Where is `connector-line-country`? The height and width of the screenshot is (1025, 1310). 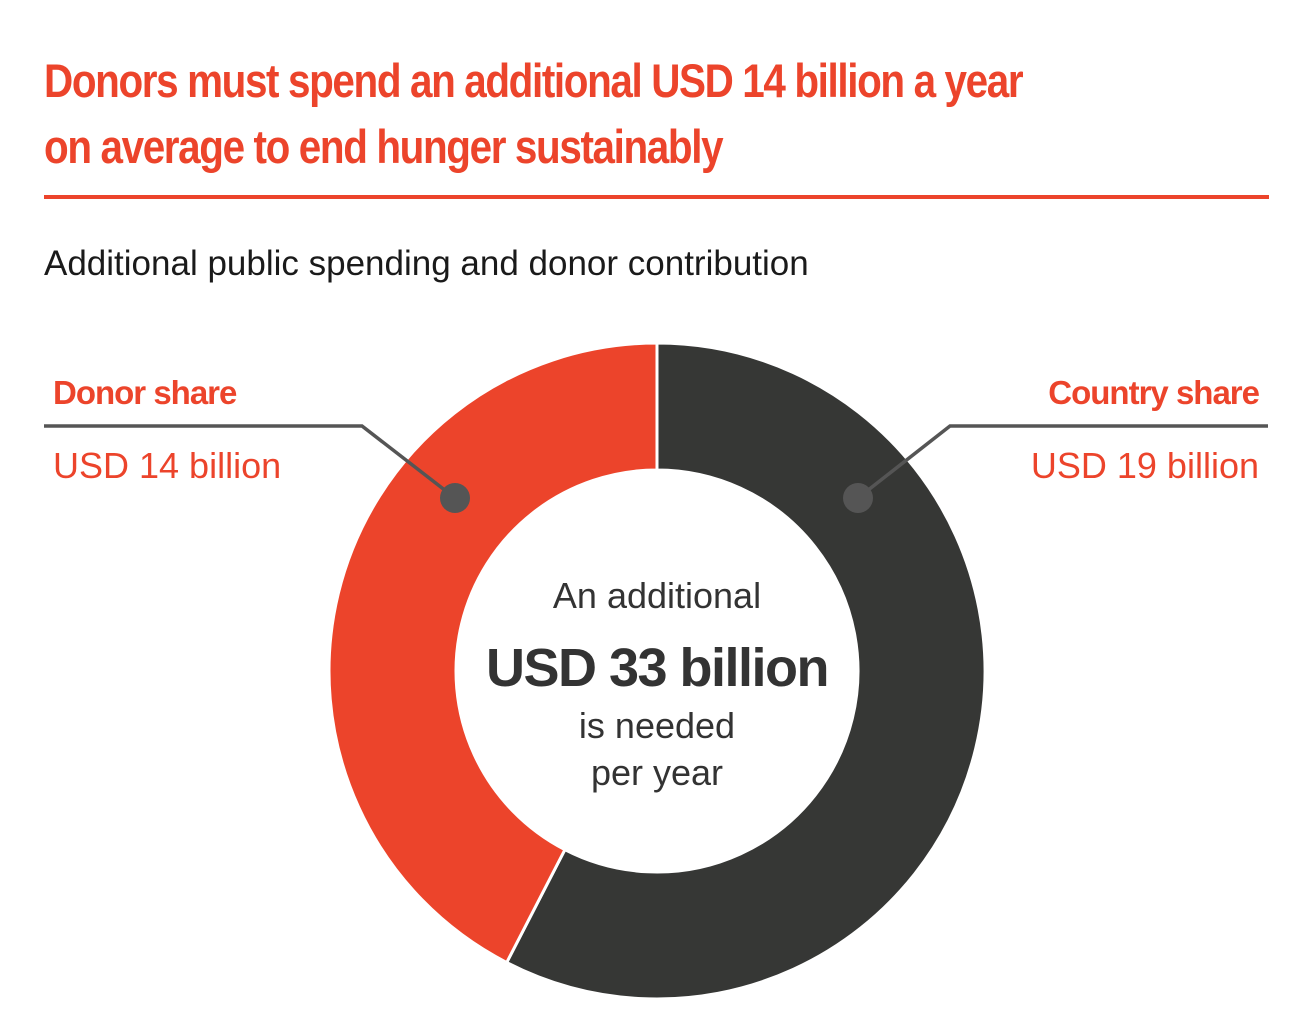
connector-line-country is located at coordinates (1062, 462).